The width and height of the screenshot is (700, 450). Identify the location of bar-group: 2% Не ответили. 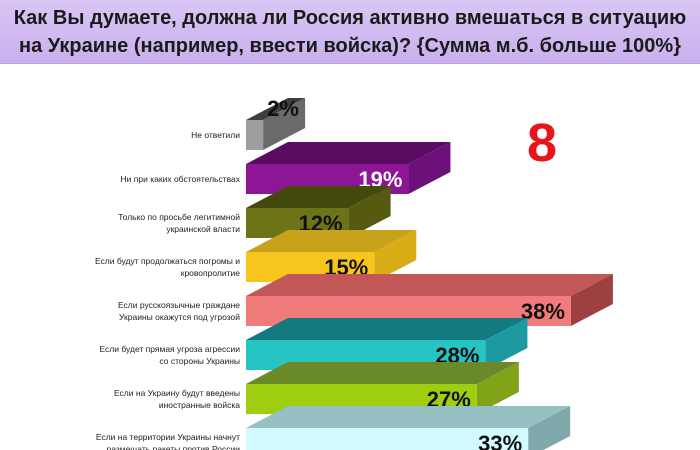
(248, 123).